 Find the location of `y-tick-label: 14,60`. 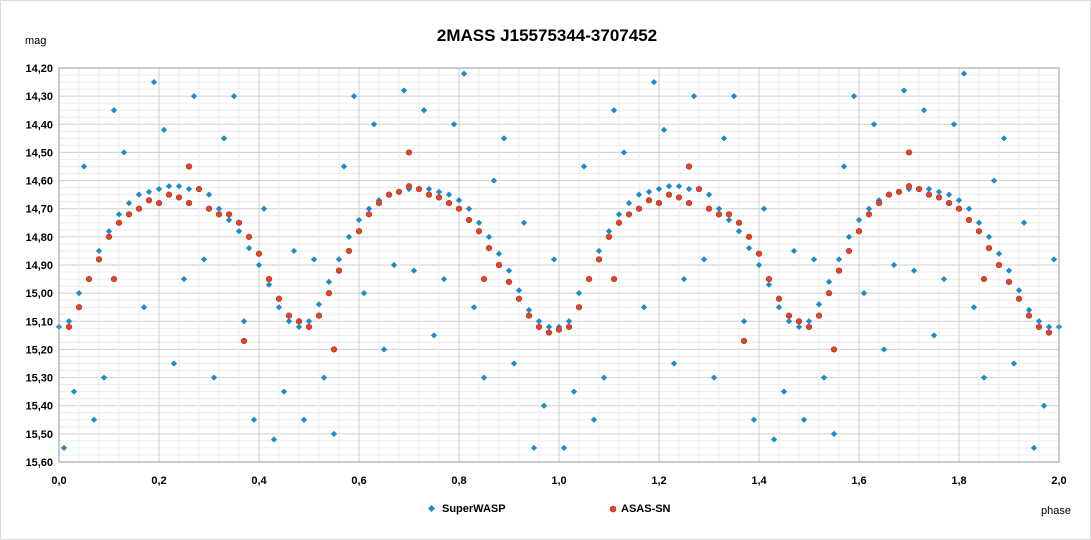

y-tick-label: 14,60 is located at coordinates (39, 182).